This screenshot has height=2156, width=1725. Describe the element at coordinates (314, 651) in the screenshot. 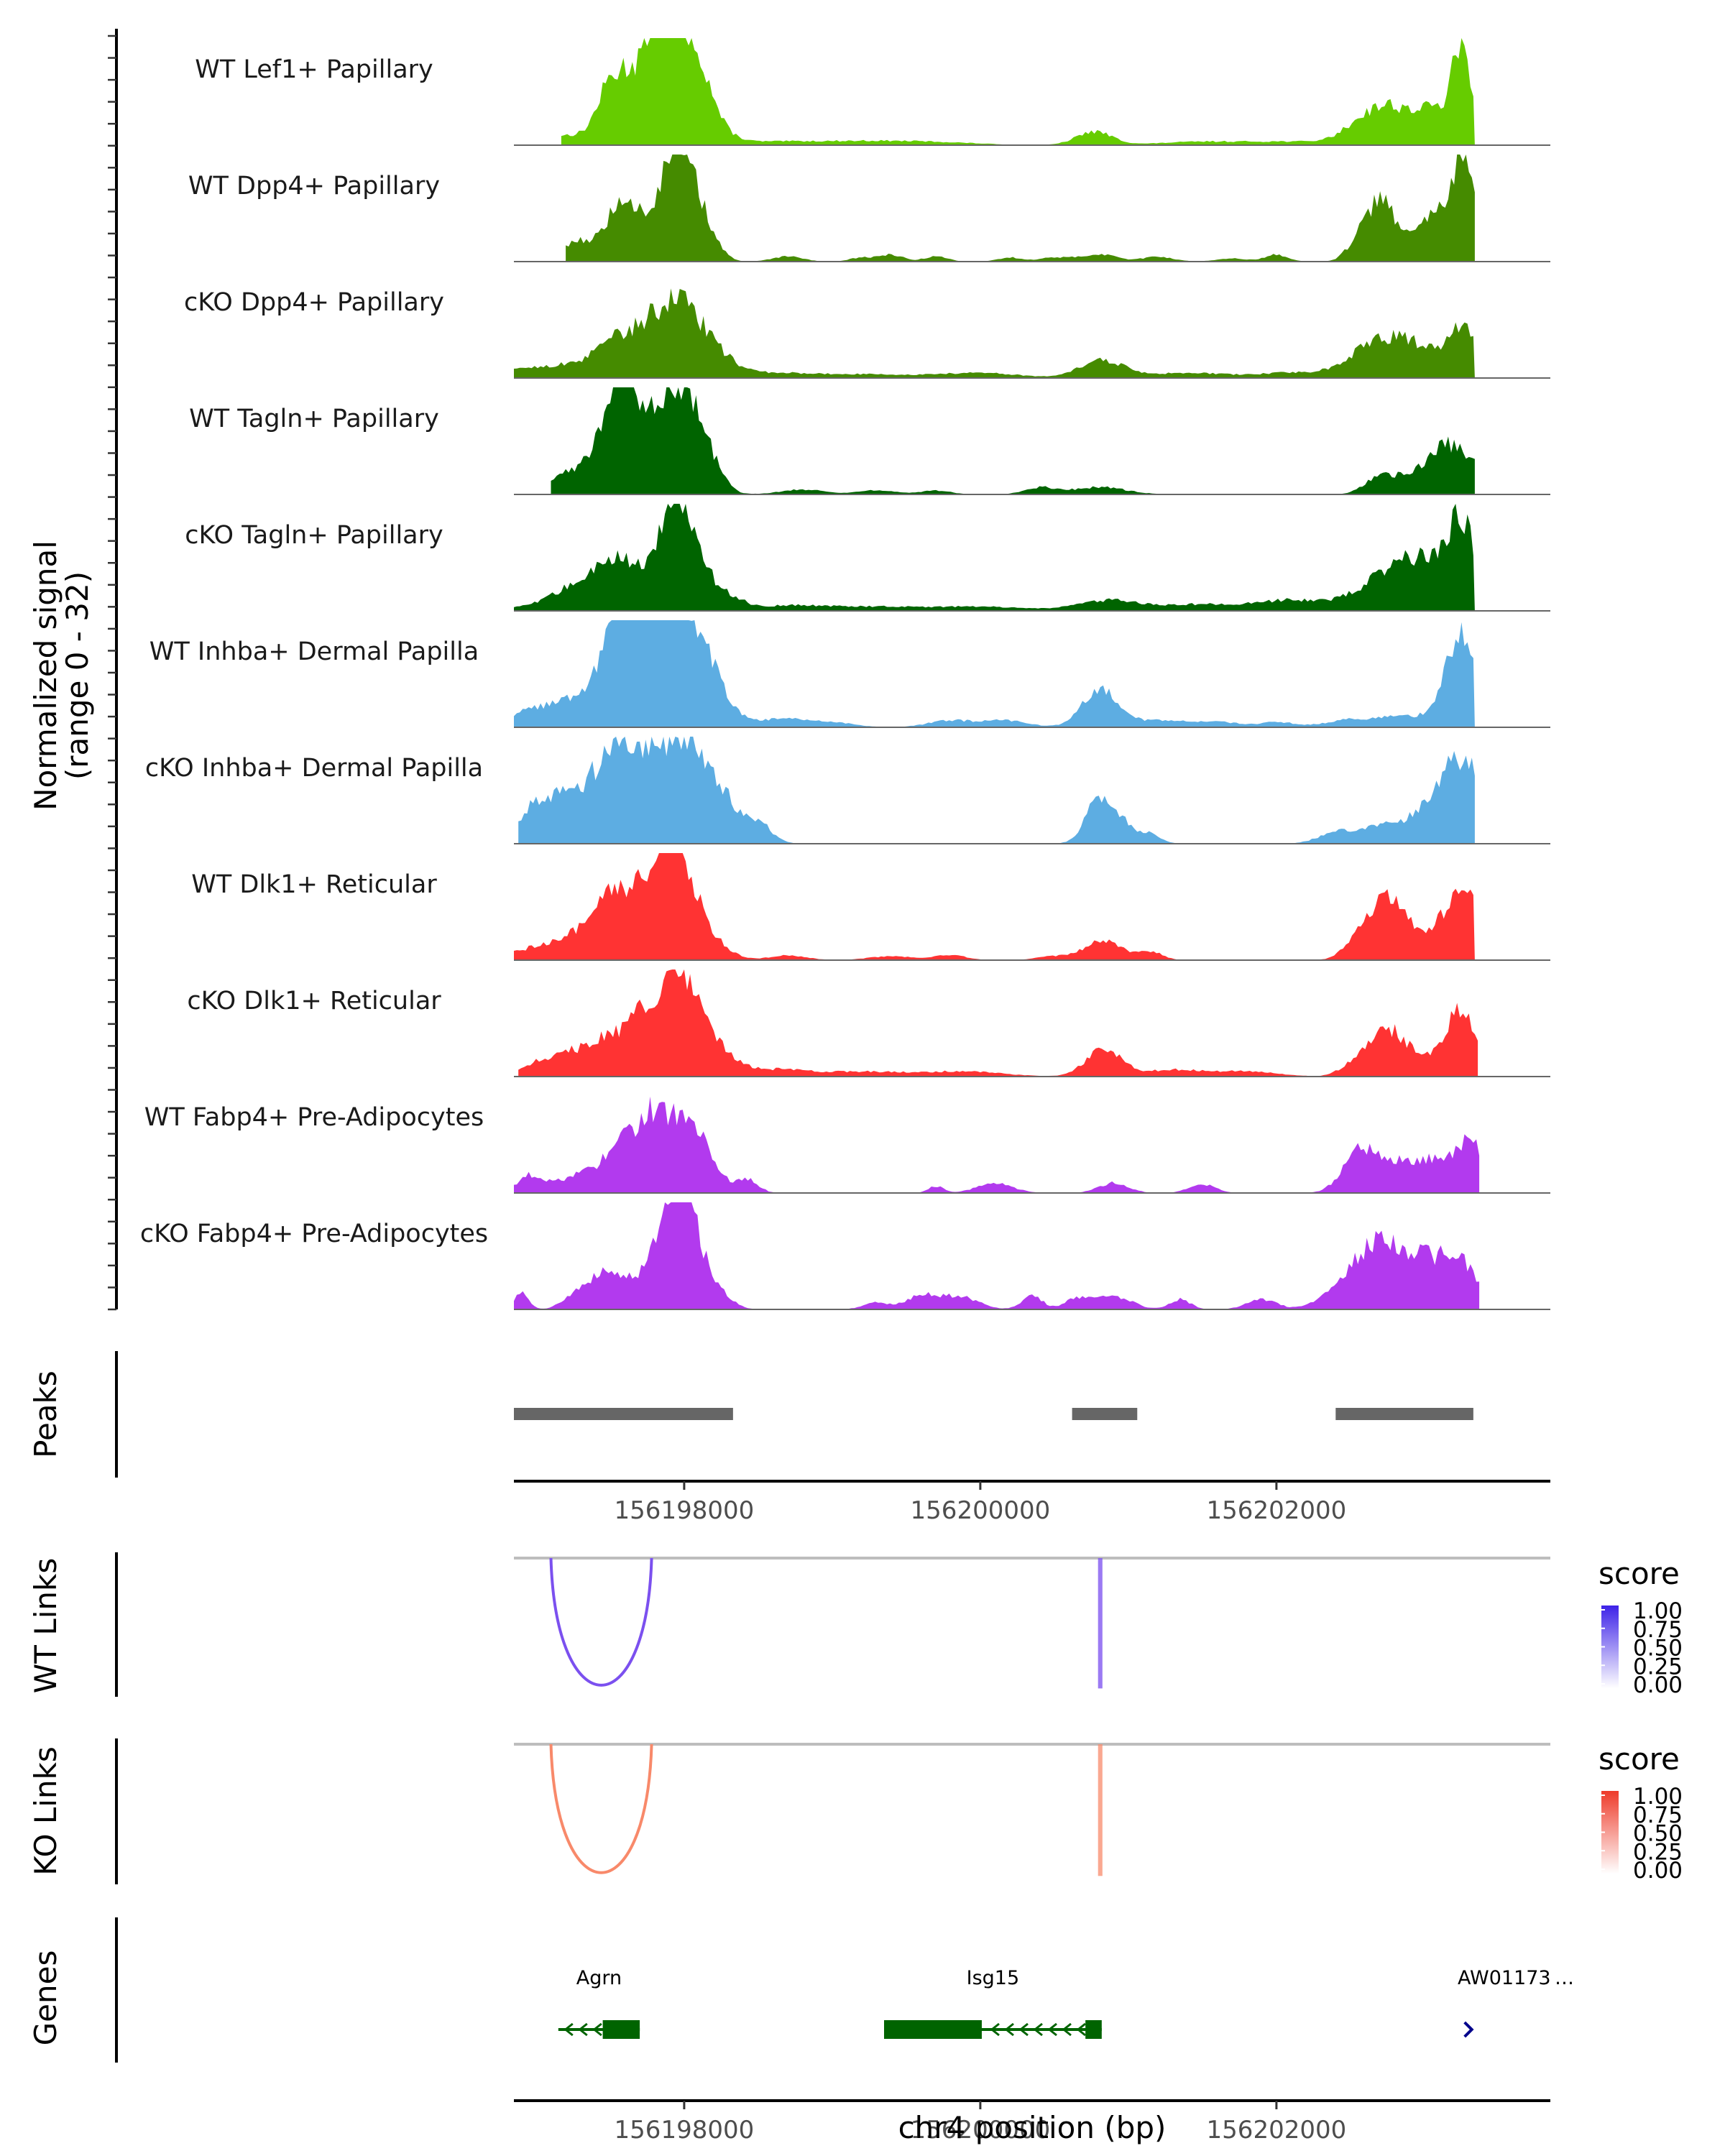

I see `coverage-track-label: WT Inhba+ Dermal Papilla` at that location.